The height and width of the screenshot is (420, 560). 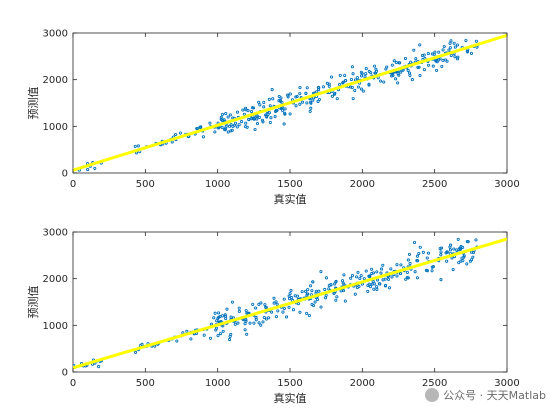 I want to click on y-tick-label: 2000, so click(x=55, y=80).